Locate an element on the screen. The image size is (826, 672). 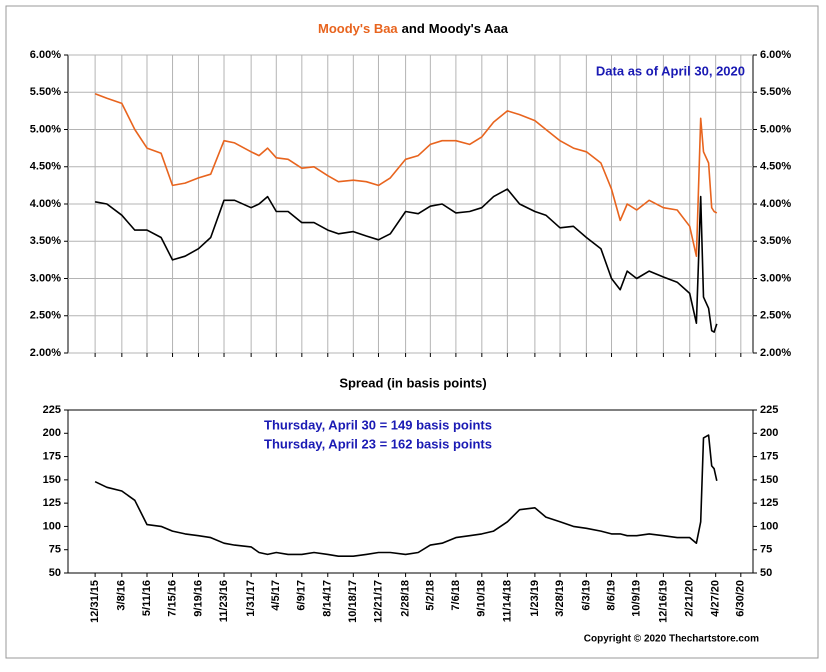
x-tick-label: 3/8/16 is located at coordinates (122, 595).